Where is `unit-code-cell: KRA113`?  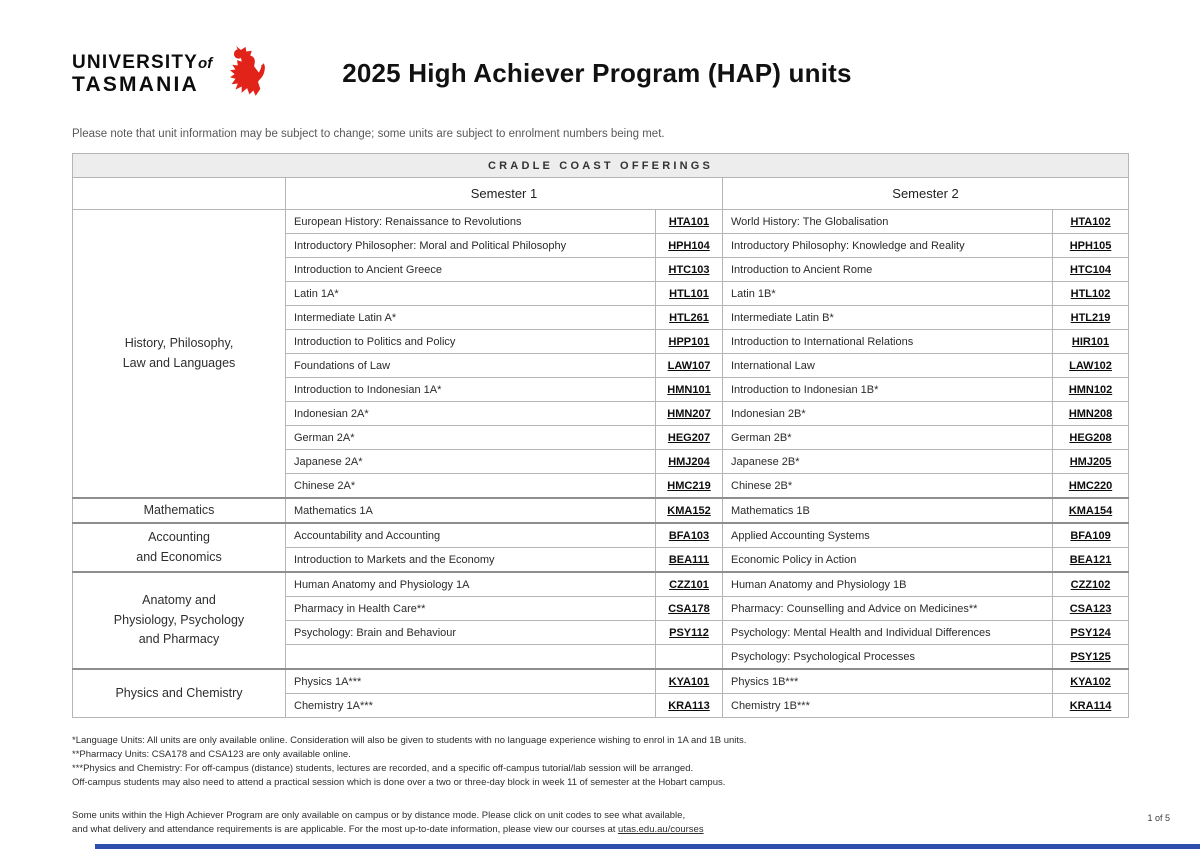
unit-code-cell: KRA113 is located at coordinates (689, 705).